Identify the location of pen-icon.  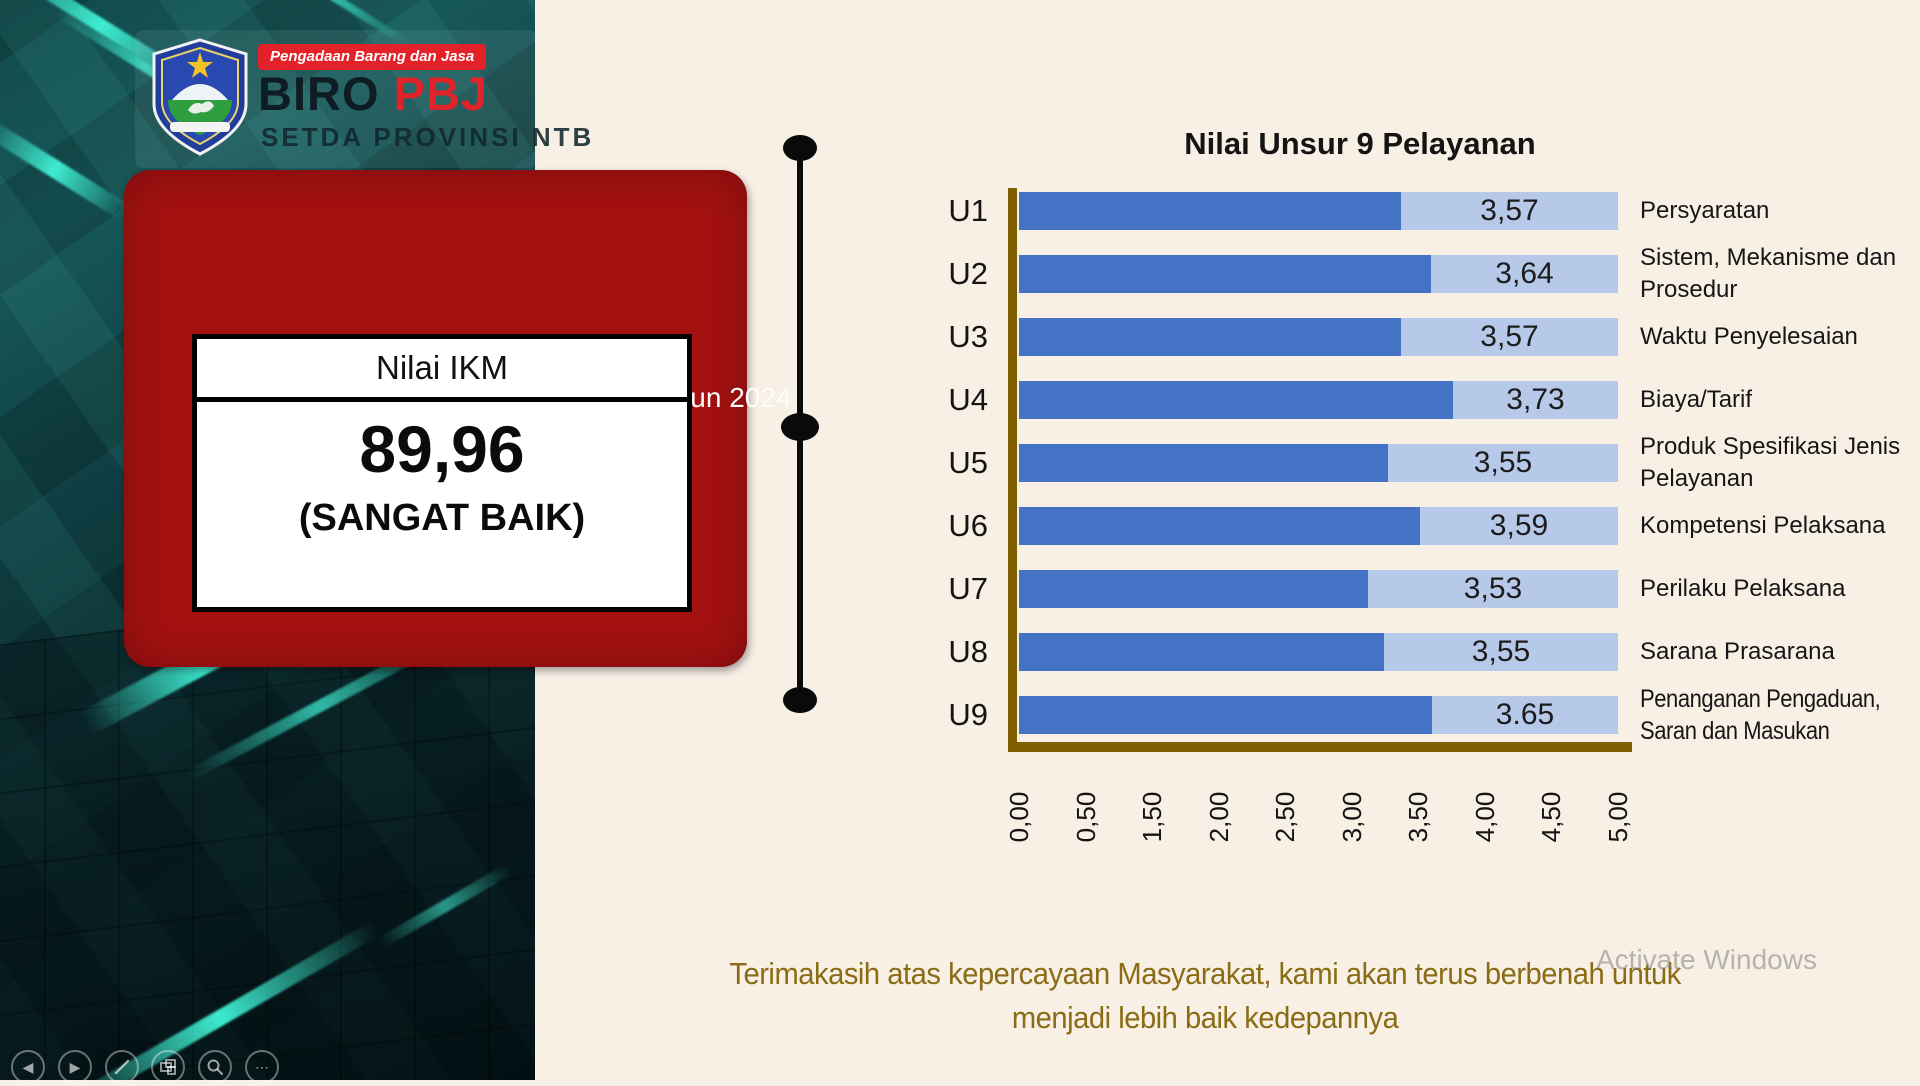
(122, 1067).